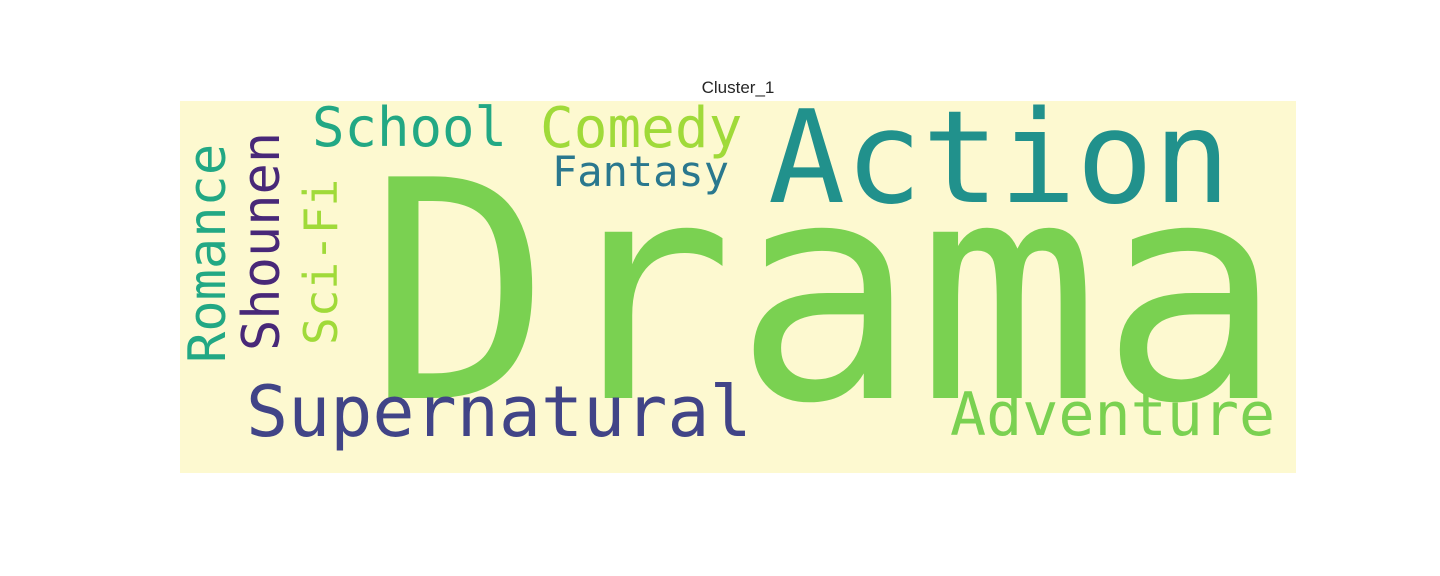 The height and width of the screenshot is (576, 1440). I want to click on word-school: School, so click(410, 130).